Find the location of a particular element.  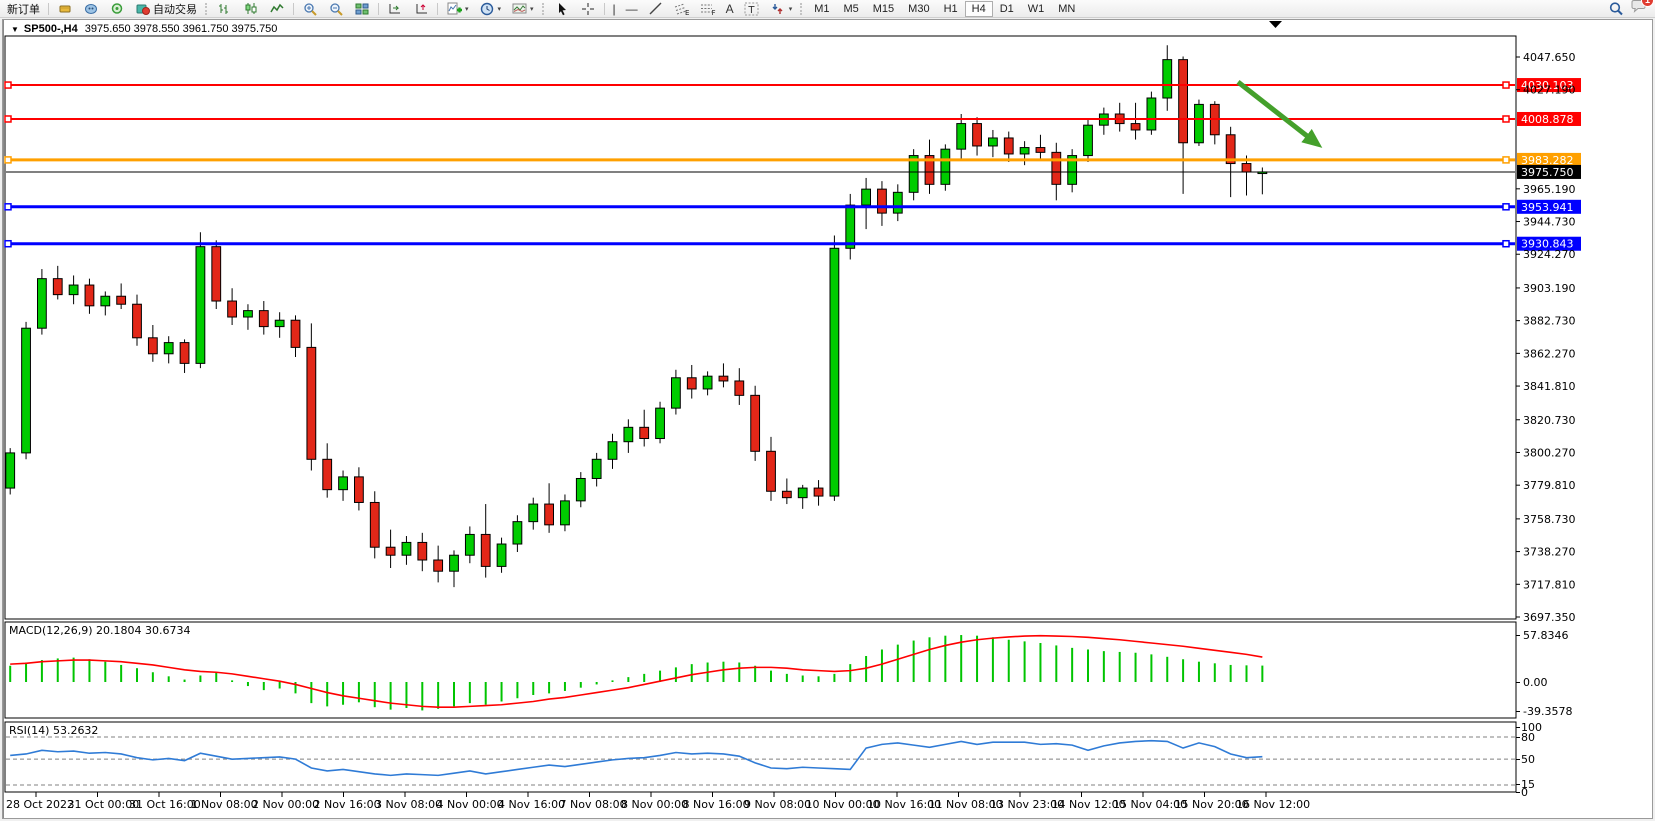

svg-text: 13 Nov 23:00 is located at coordinates (1027, 804).